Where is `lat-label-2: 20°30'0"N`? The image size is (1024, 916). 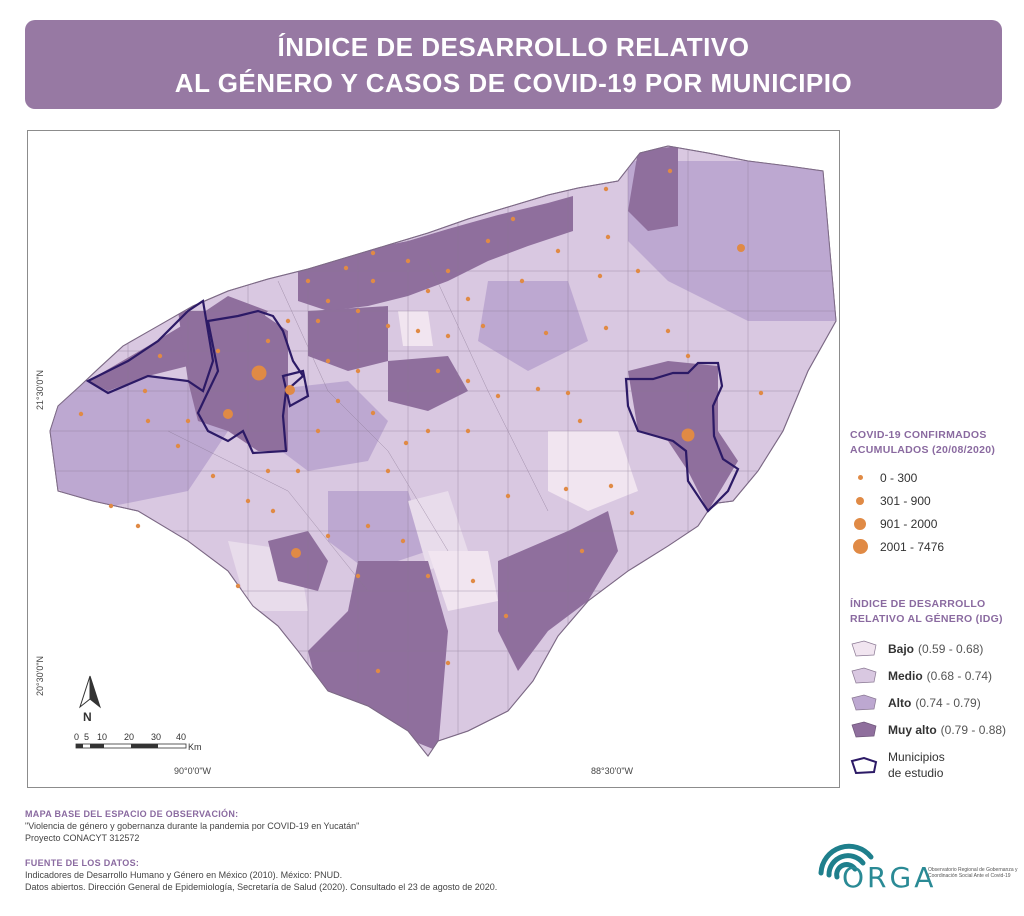
lat-label-2: 20°30'0"N is located at coordinates (40, 675).